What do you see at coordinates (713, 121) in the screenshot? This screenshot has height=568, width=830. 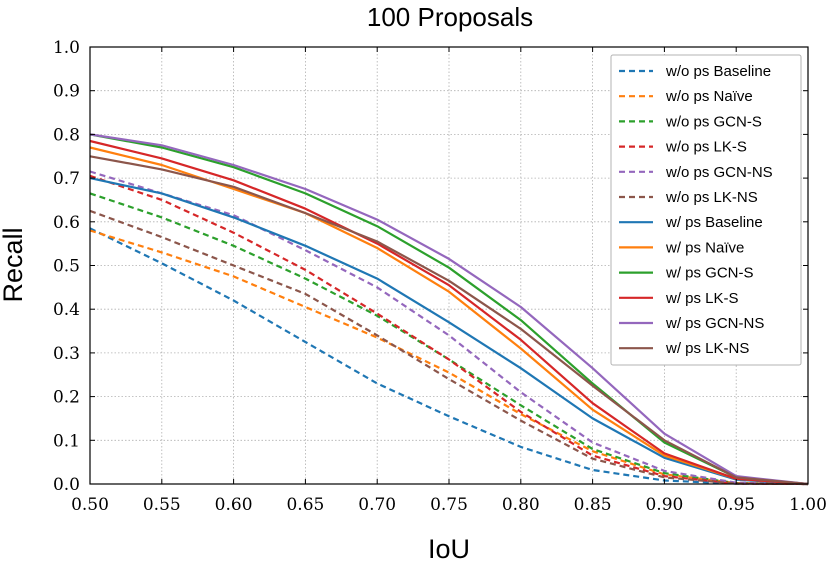 I see `legend-label-w-o-ps-gcn-s: w/o ps GCN-S` at bounding box center [713, 121].